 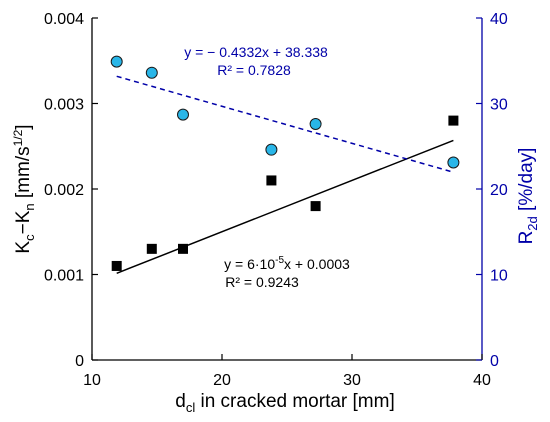 I want to click on right-y-axis-title: R2d [%/day], so click(x=528, y=196).